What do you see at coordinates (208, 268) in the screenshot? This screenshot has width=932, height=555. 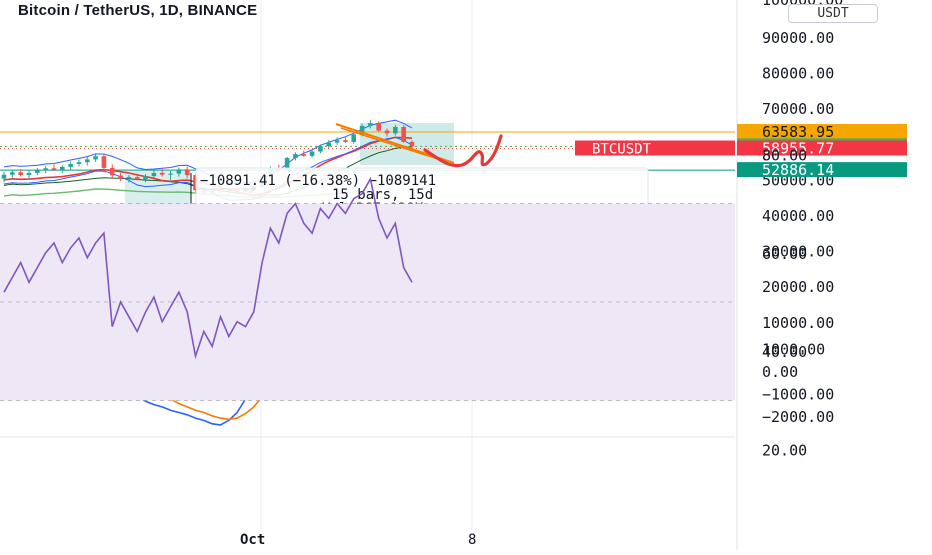 I see `rsi-line` at bounding box center [208, 268].